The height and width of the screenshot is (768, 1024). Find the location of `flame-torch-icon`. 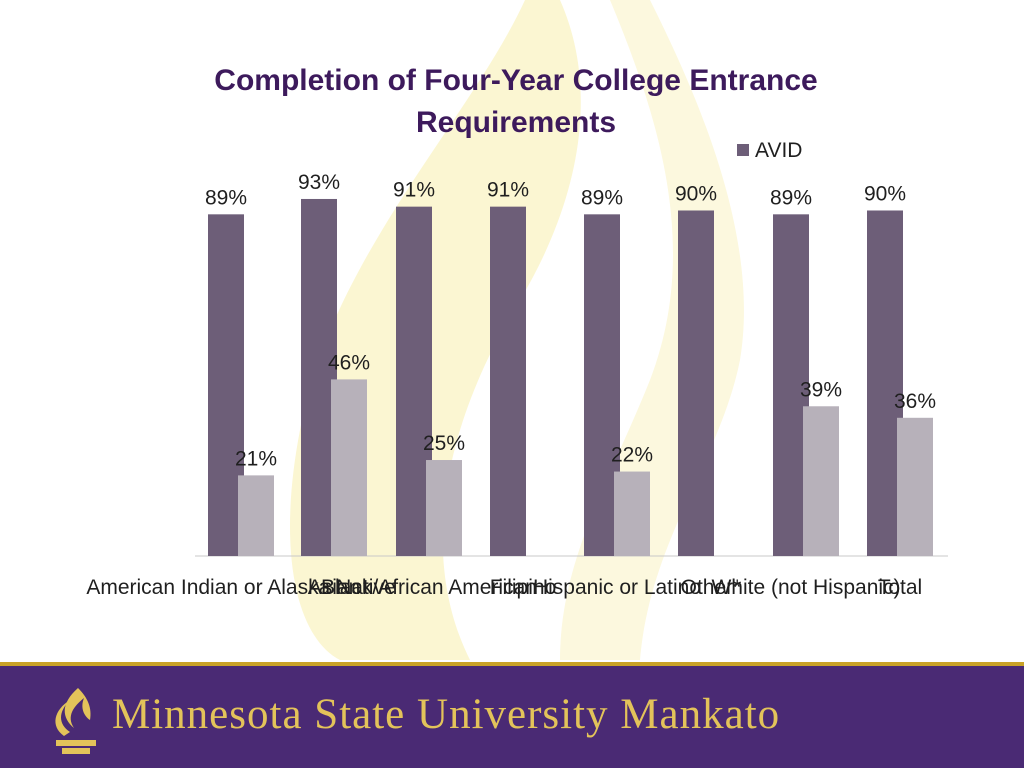

flame-torch-icon is located at coordinates (75, 721).